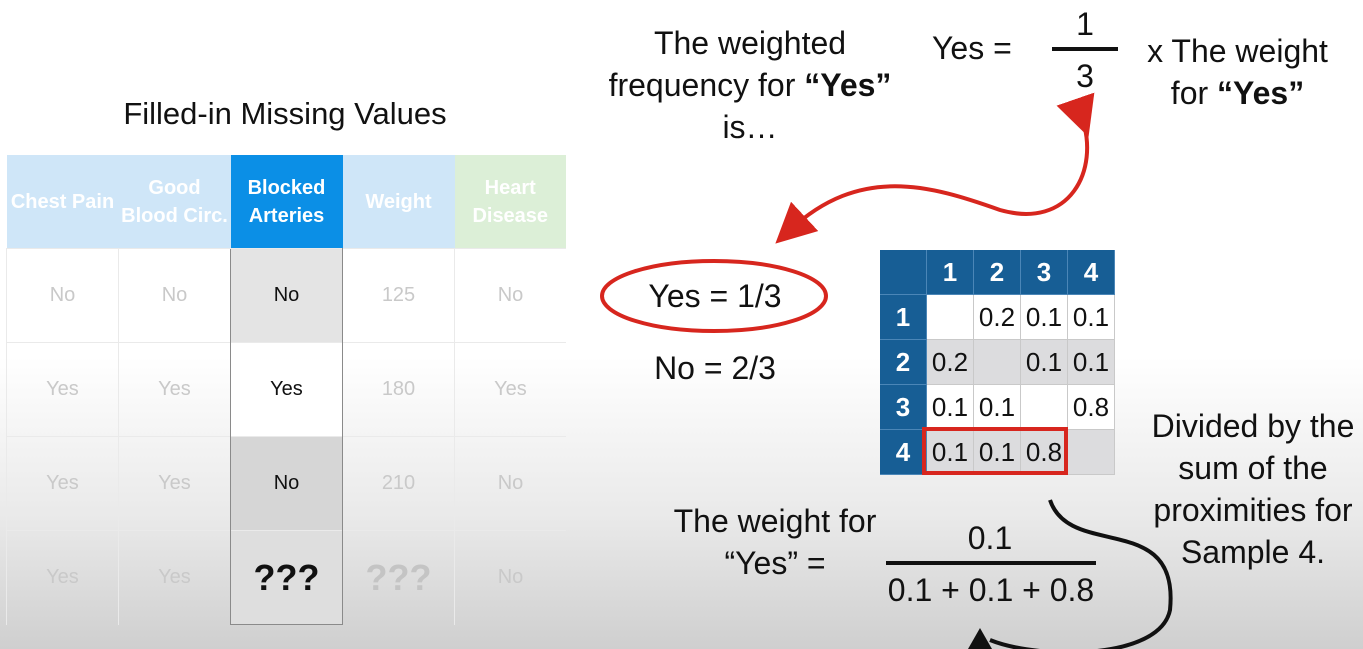 This screenshot has width=1363, height=649. I want to click on fraction-denominator: 3, so click(1085, 76).